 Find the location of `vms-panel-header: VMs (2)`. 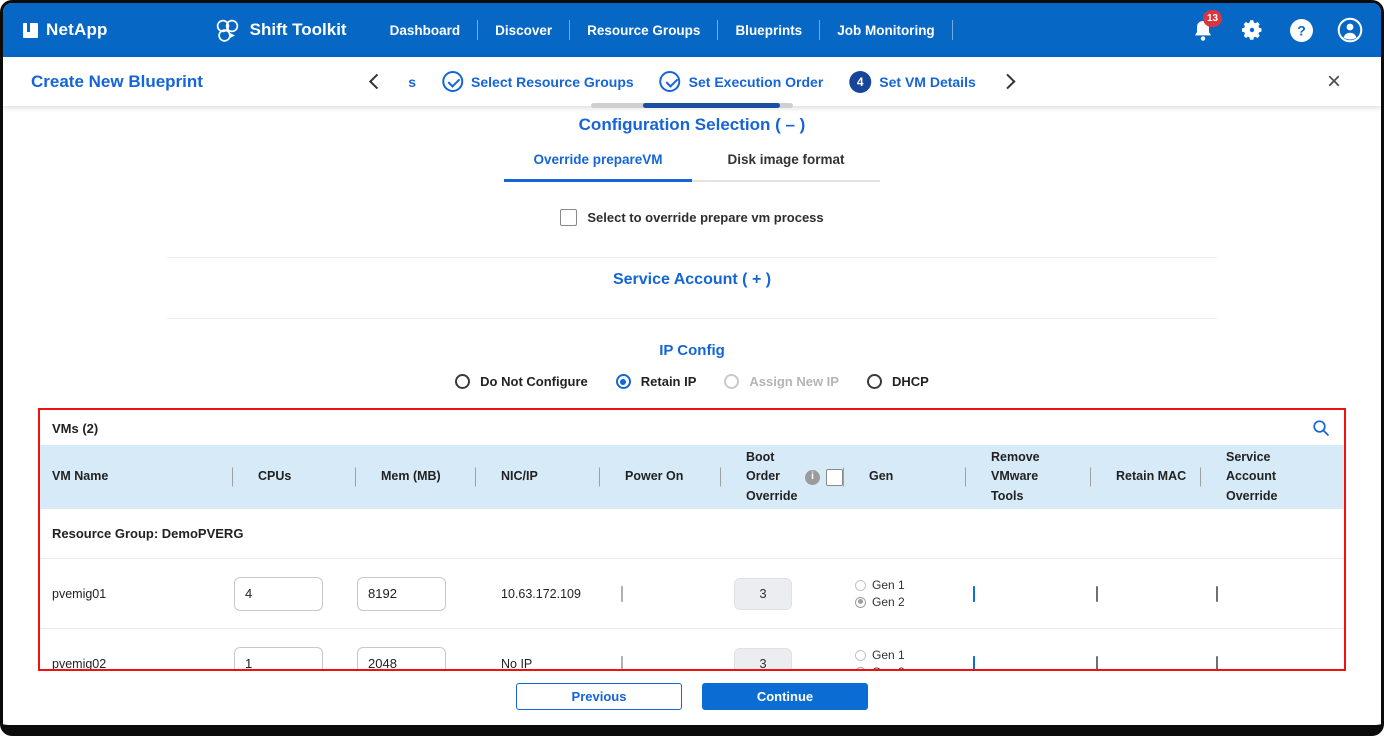

vms-panel-header: VMs (2) is located at coordinates (692, 427).